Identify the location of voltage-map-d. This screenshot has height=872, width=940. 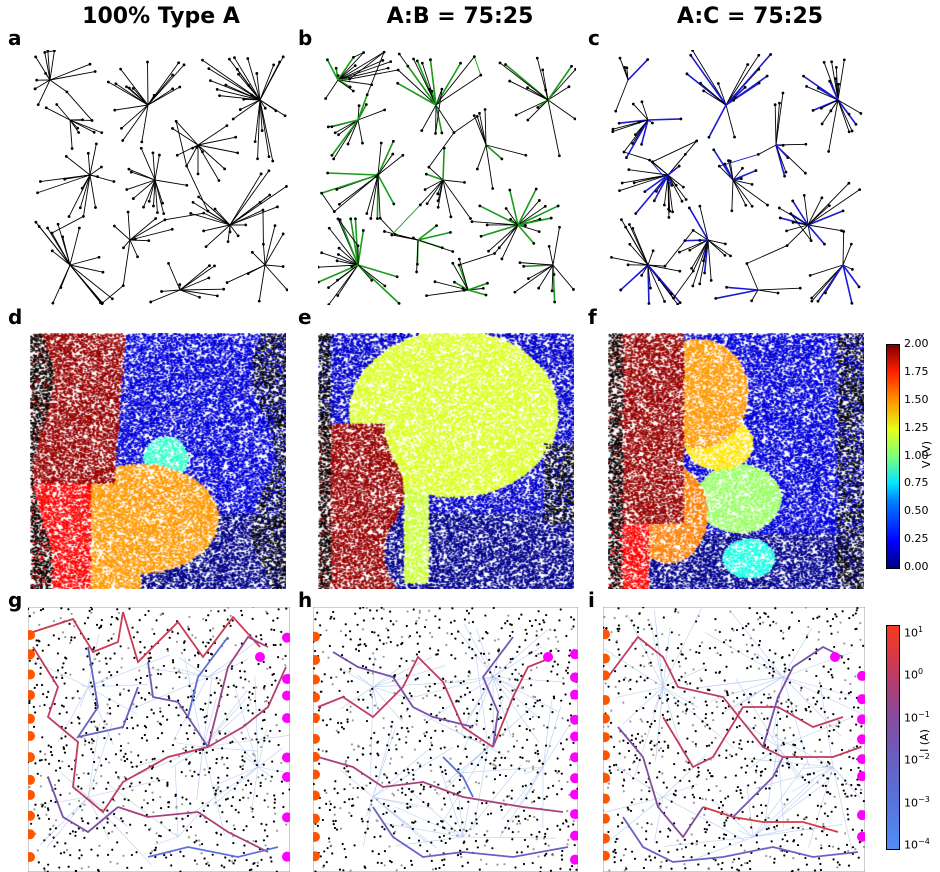
(158, 461).